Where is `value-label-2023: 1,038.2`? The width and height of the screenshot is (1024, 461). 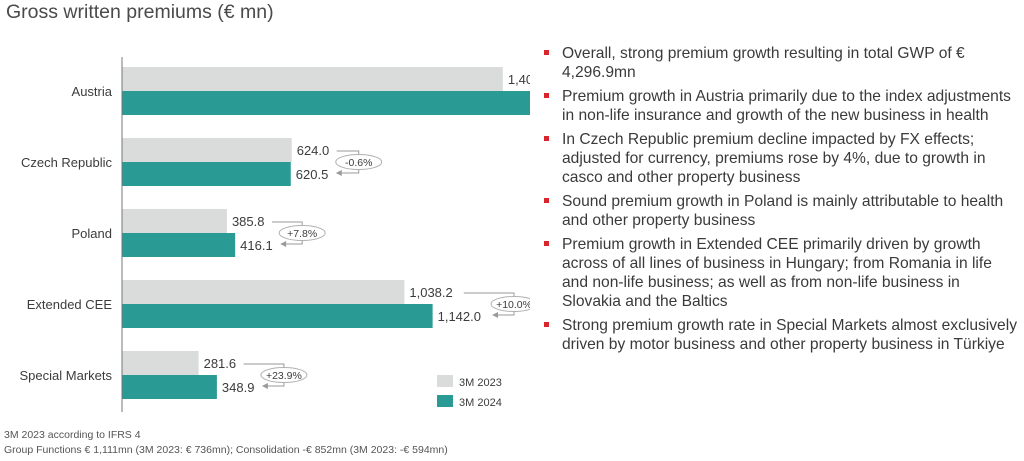
value-label-2023: 1,038.2 is located at coordinates (430, 292).